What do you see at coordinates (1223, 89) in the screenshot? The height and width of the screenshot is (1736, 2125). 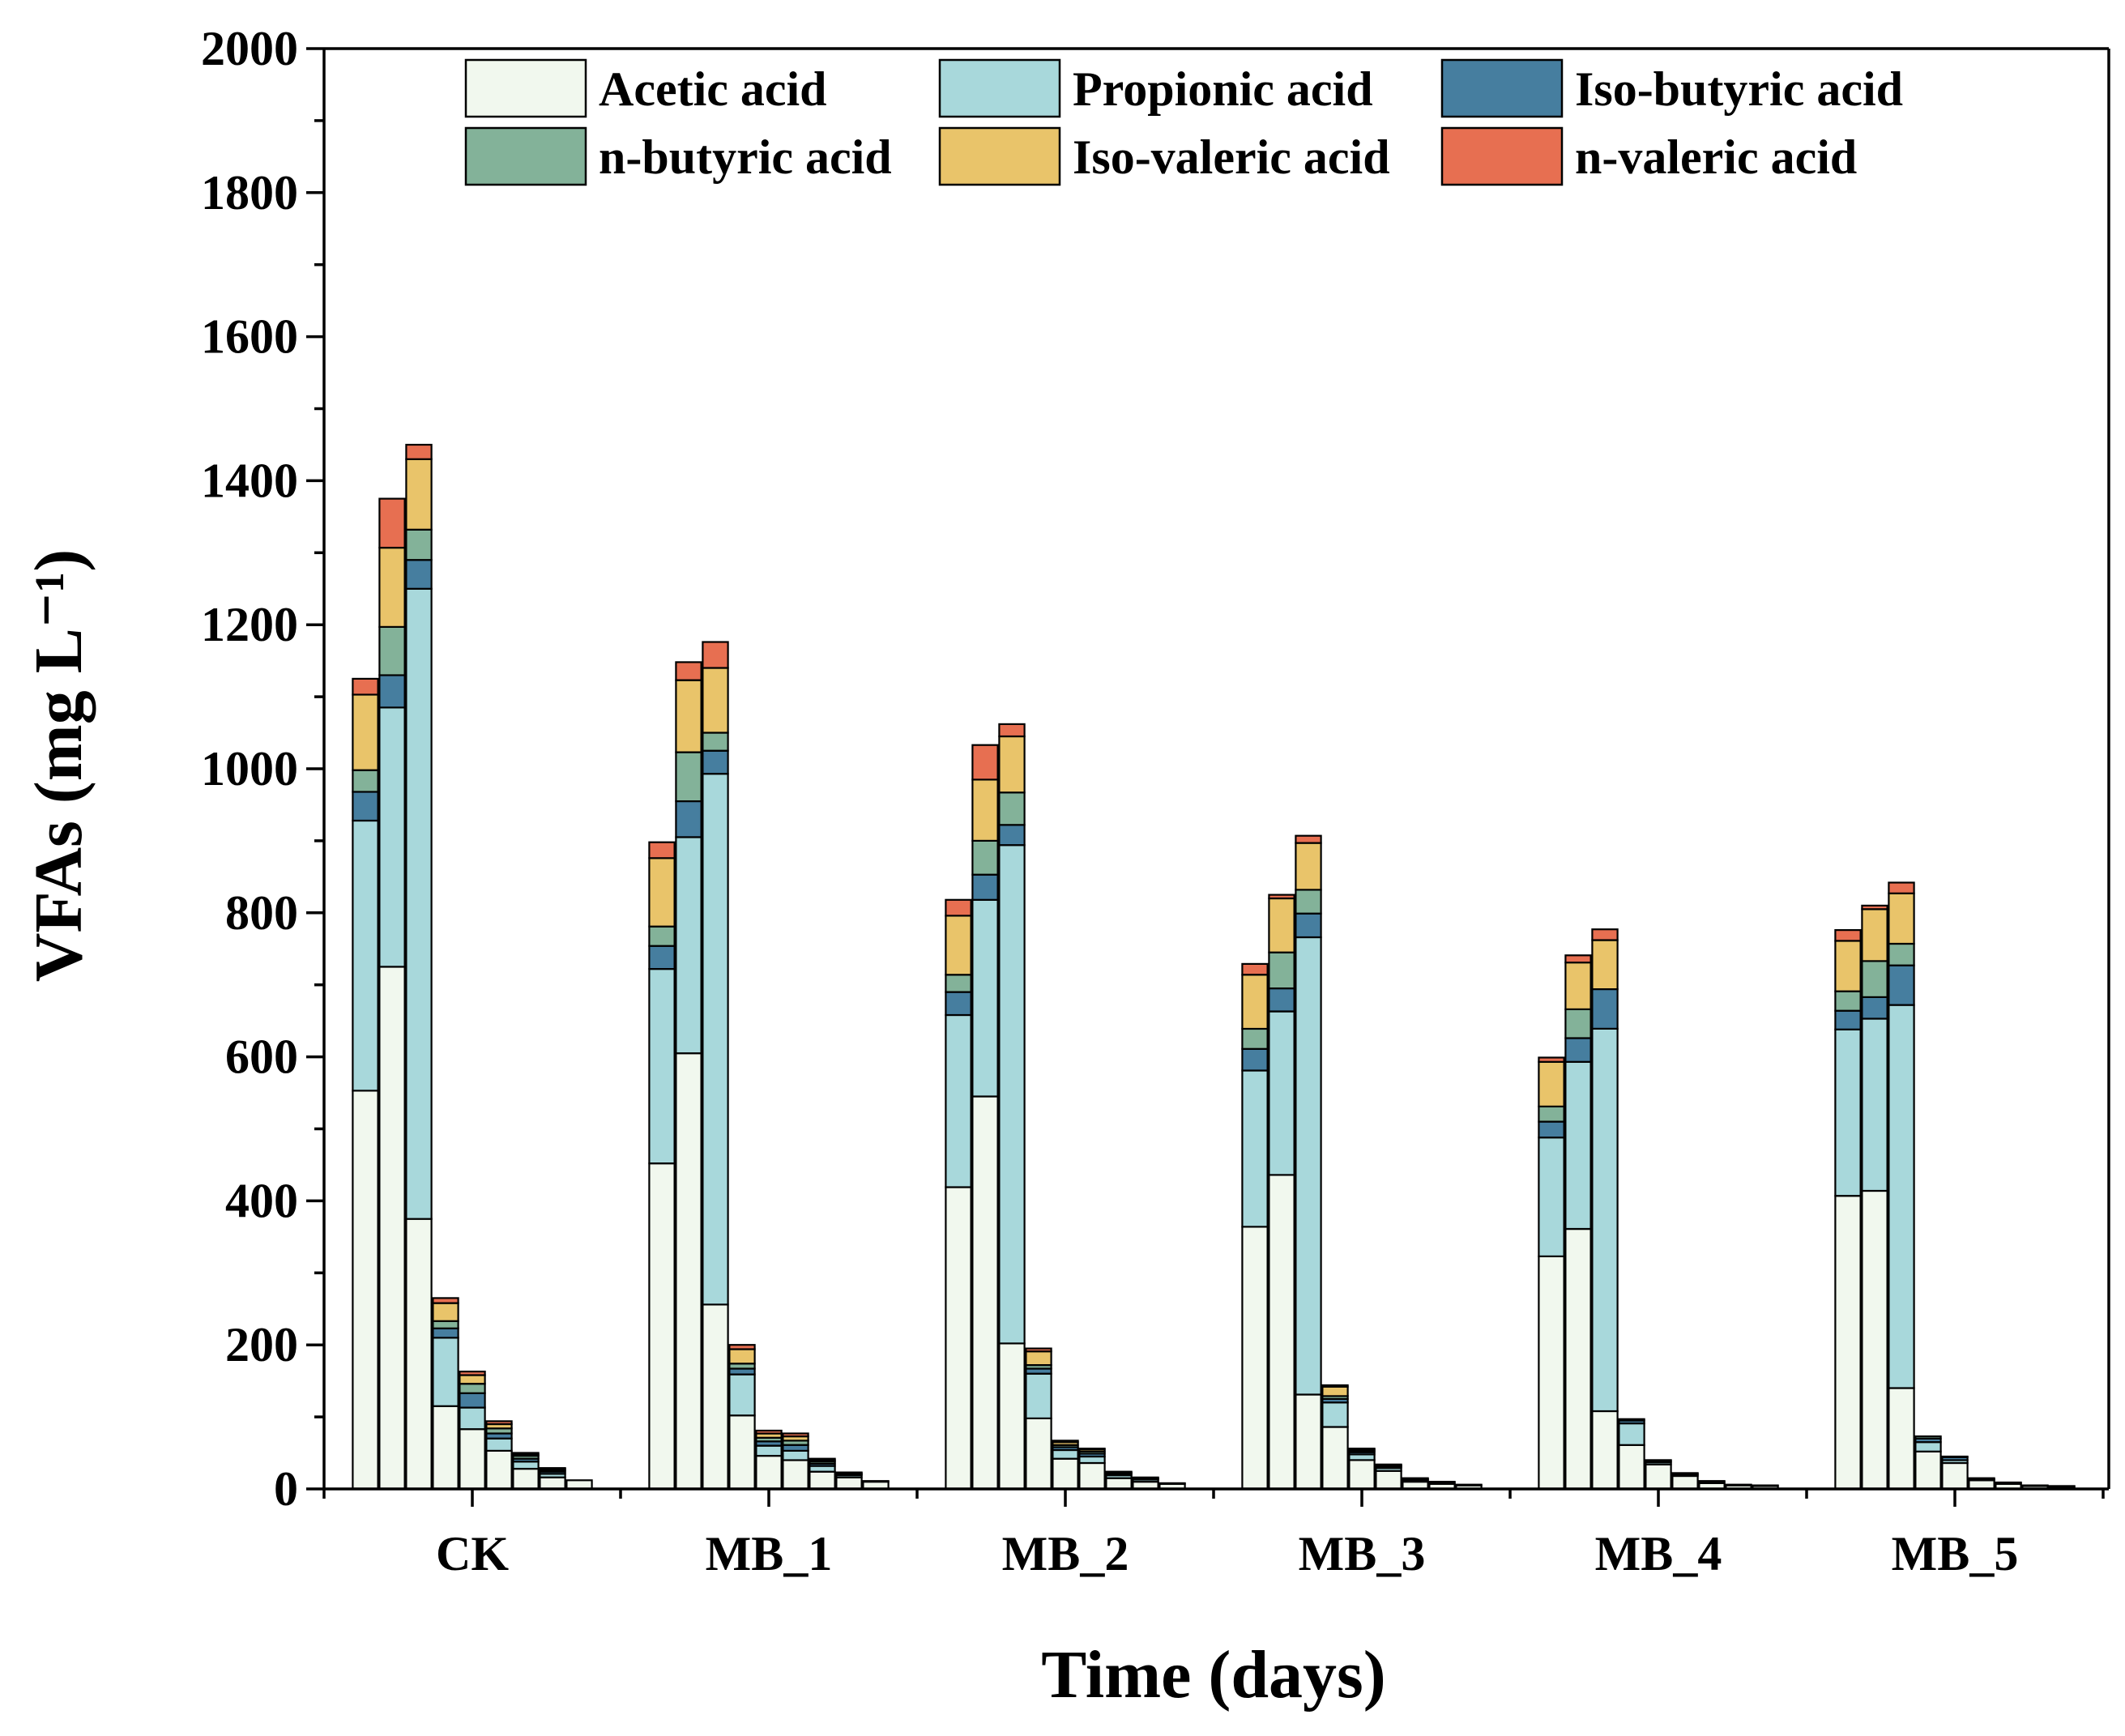 I see `legend-label-propionic-acid: Propionic acid` at bounding box center [1223, 89].